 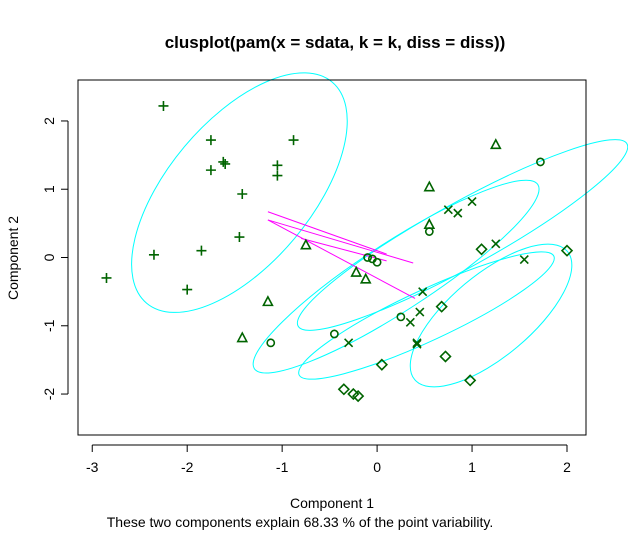 I want to click on y-tick-label: 2, so click(x=49, y=121).